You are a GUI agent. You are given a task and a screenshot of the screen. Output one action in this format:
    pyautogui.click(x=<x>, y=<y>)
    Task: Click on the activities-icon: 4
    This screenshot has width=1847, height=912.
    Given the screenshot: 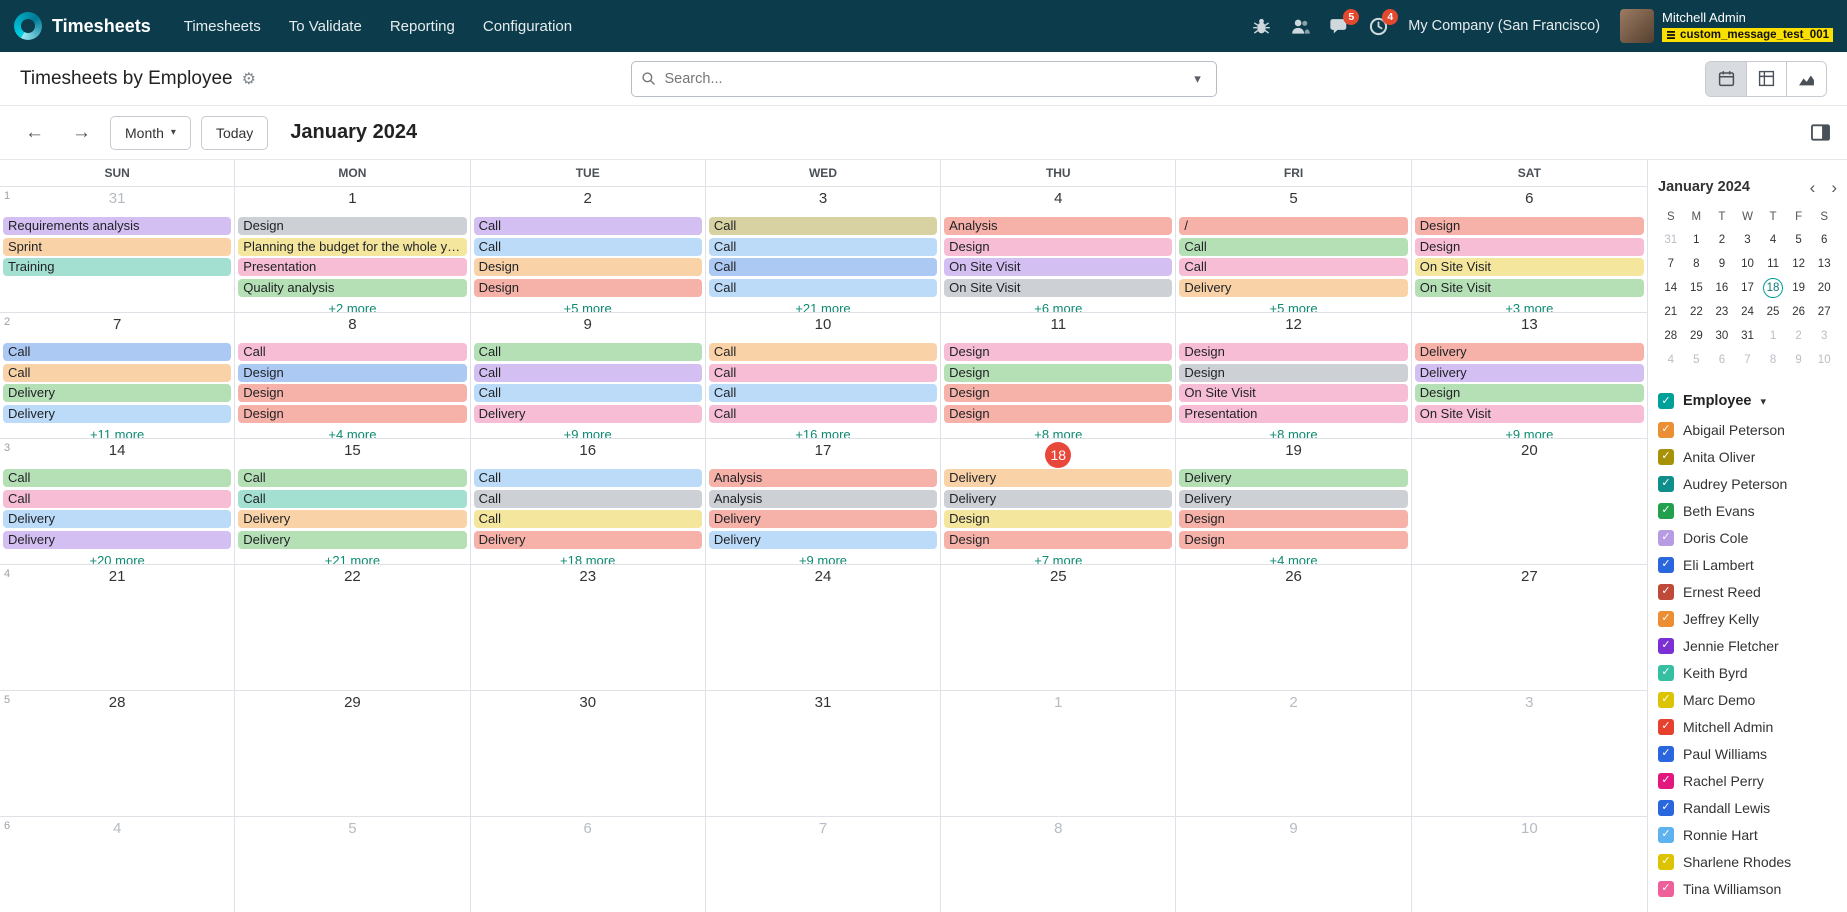 What is the action you would take?
    pyautogui.click(x=1384, y=22)
    